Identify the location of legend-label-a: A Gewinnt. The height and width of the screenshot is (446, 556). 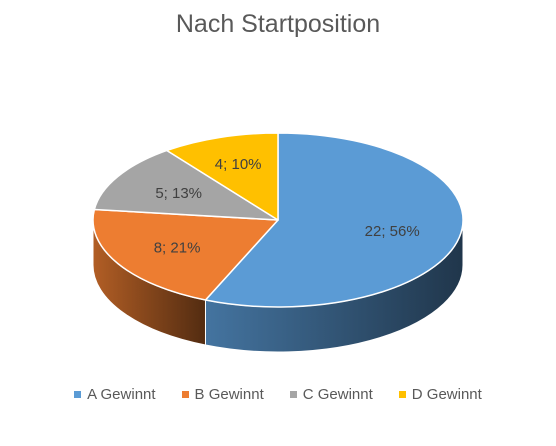
(121, 394).